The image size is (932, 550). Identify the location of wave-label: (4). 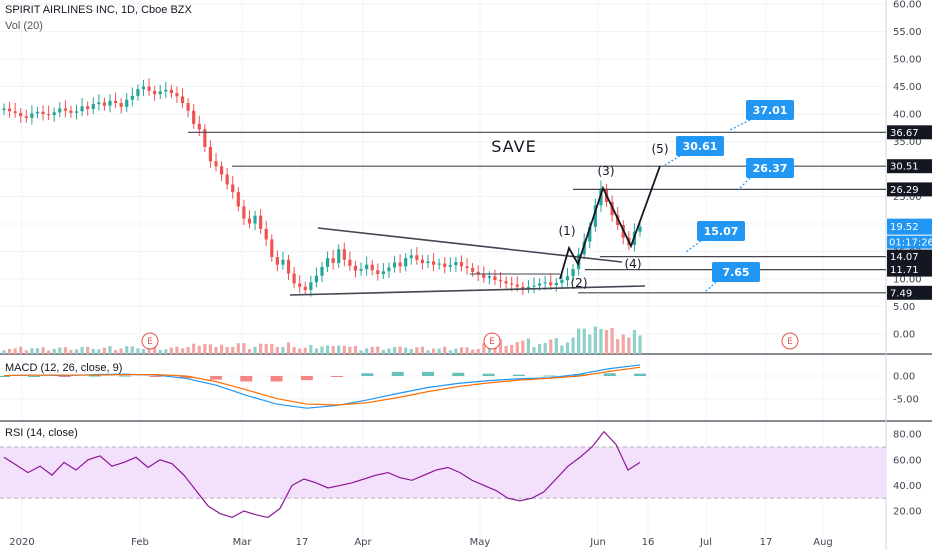
(633, 264).